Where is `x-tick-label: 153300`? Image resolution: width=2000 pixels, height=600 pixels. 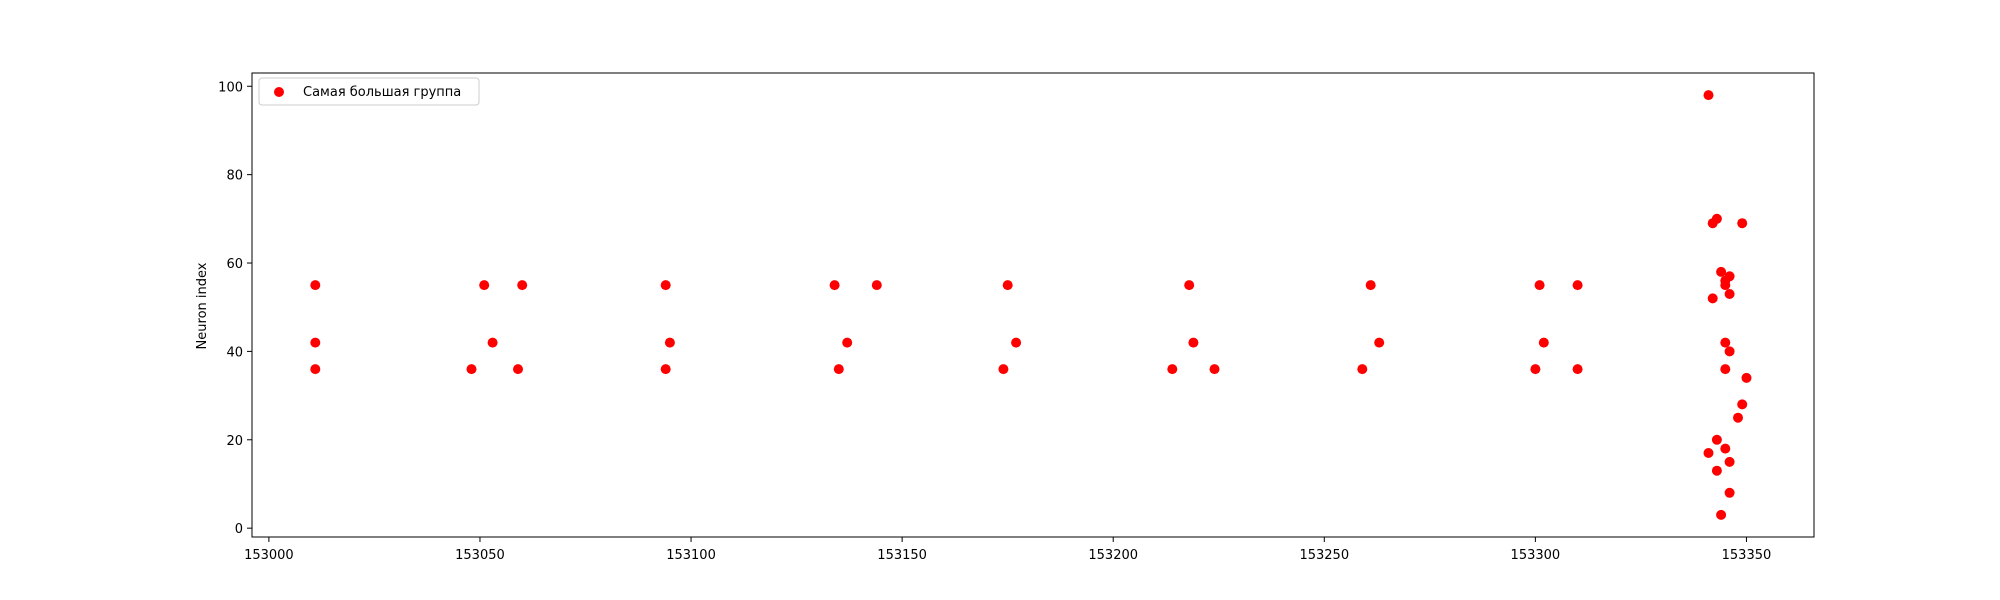
x-tick-label: 153300 is located at coordinates (1536, 555).